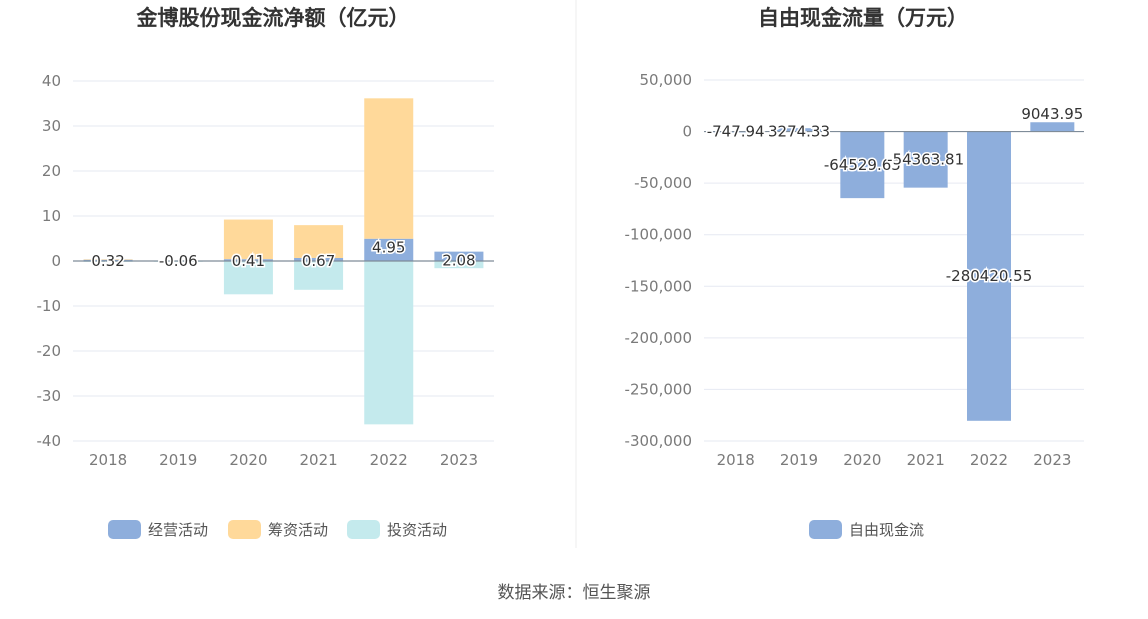 The width and height of the screenshot is (1148, 619). Describe the element at coordinates (574, 593) in the screenshot. I see `source-note: 数据来源：恒生聚源` at that location.